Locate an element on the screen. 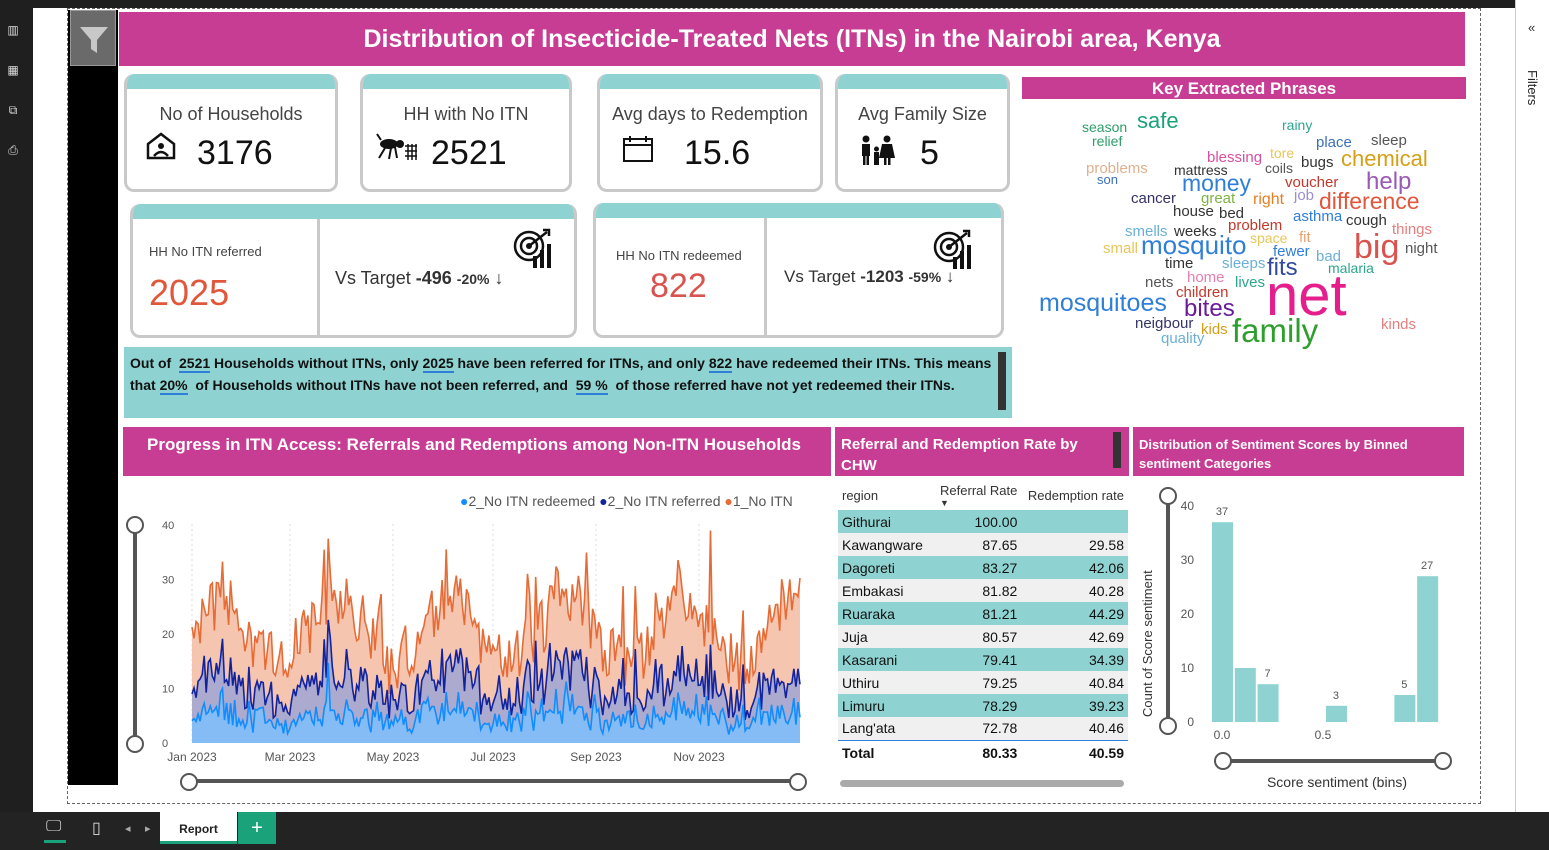 The height and width of the screenshot is (850, 1549). x-zoom-handle-right is located at coordinates (798, 782).